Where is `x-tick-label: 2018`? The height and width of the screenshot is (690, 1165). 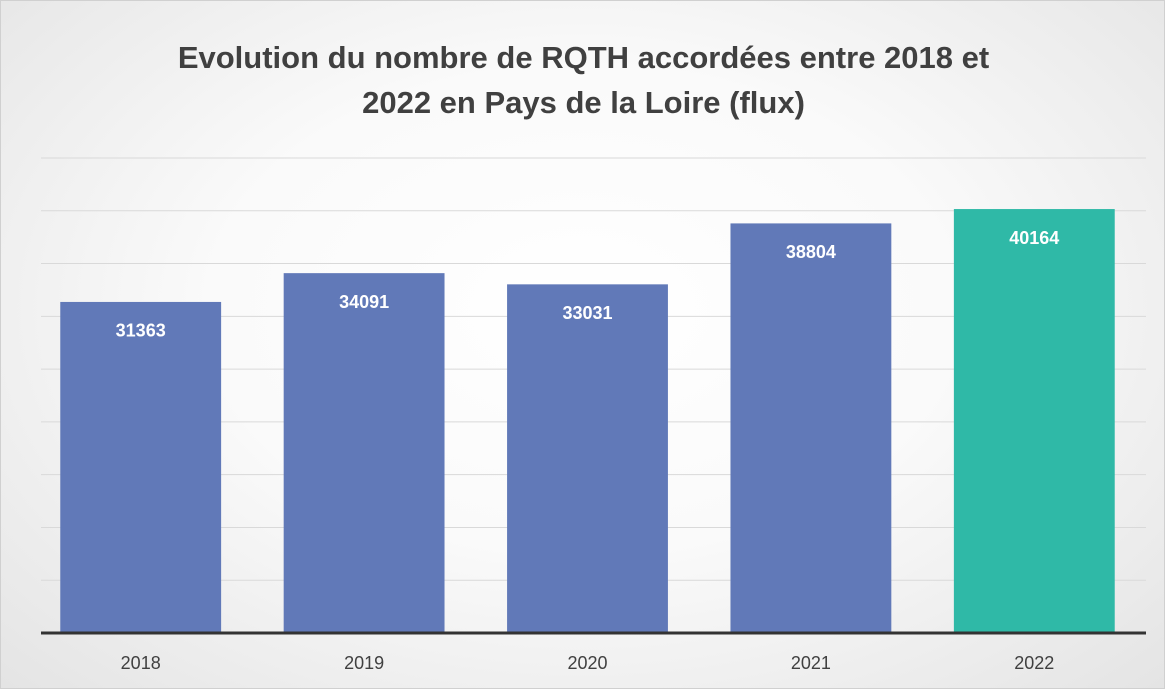 x-tick-label: 2018 is located at coordinates (141, 663).